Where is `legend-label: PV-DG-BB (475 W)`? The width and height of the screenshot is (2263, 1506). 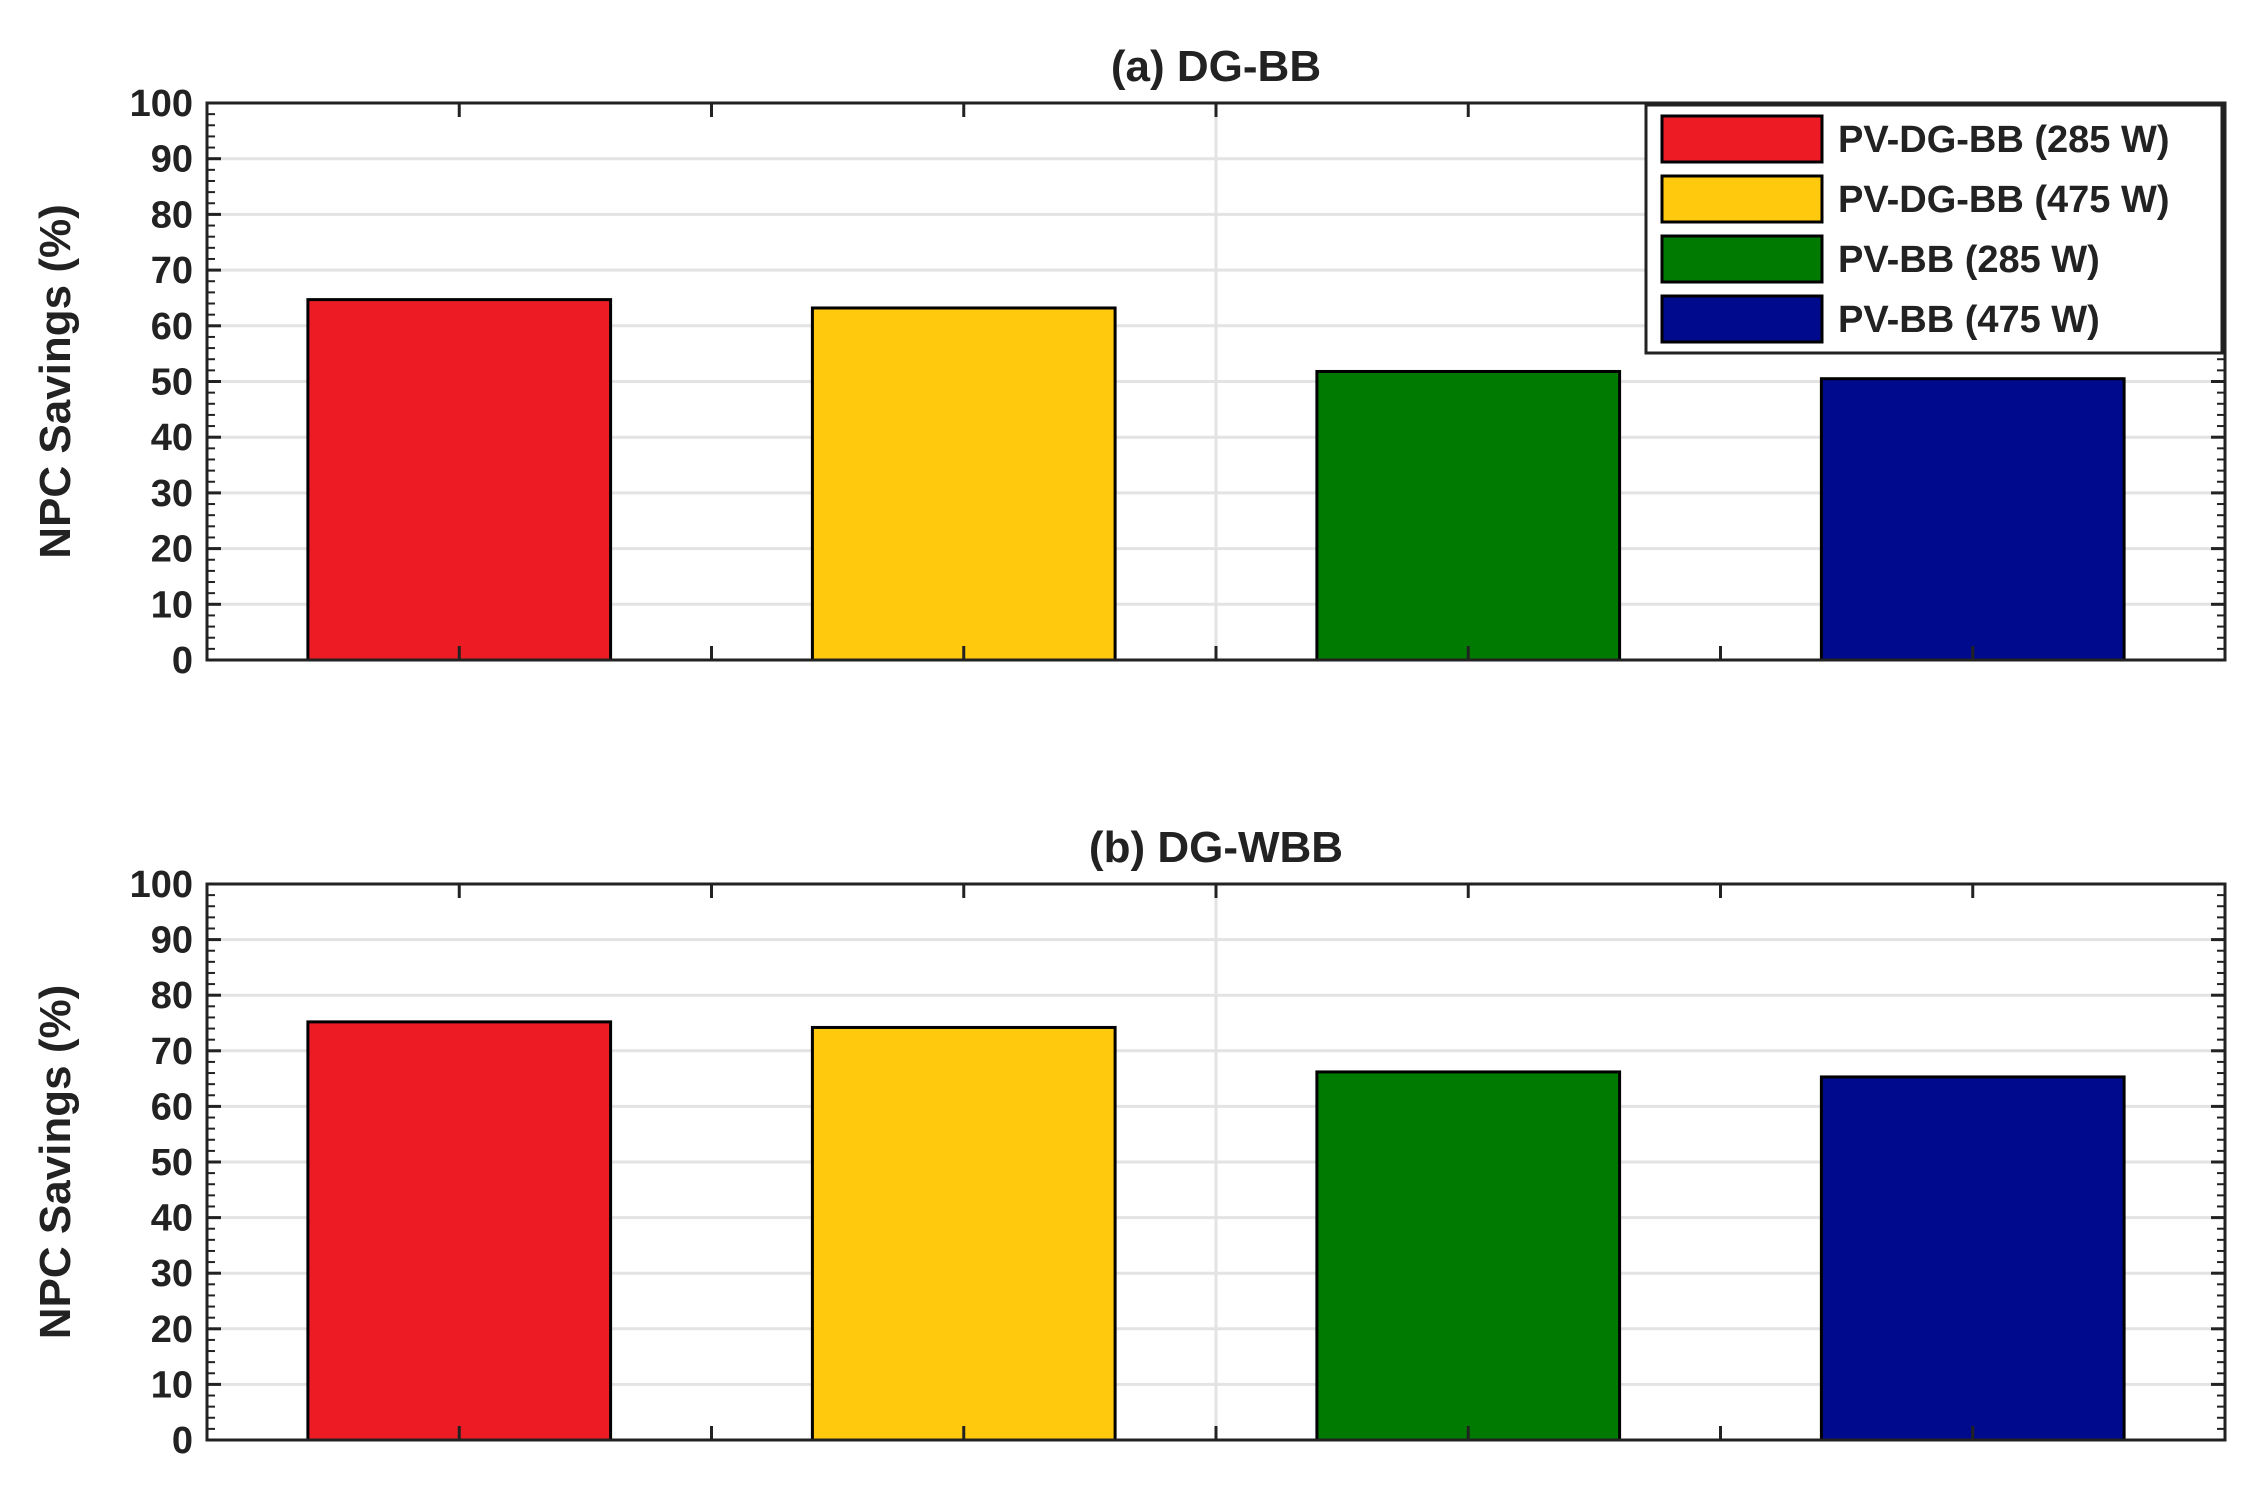 legend-label: PV-DG-BB (475 W) is located at coordinates (2003, 200).